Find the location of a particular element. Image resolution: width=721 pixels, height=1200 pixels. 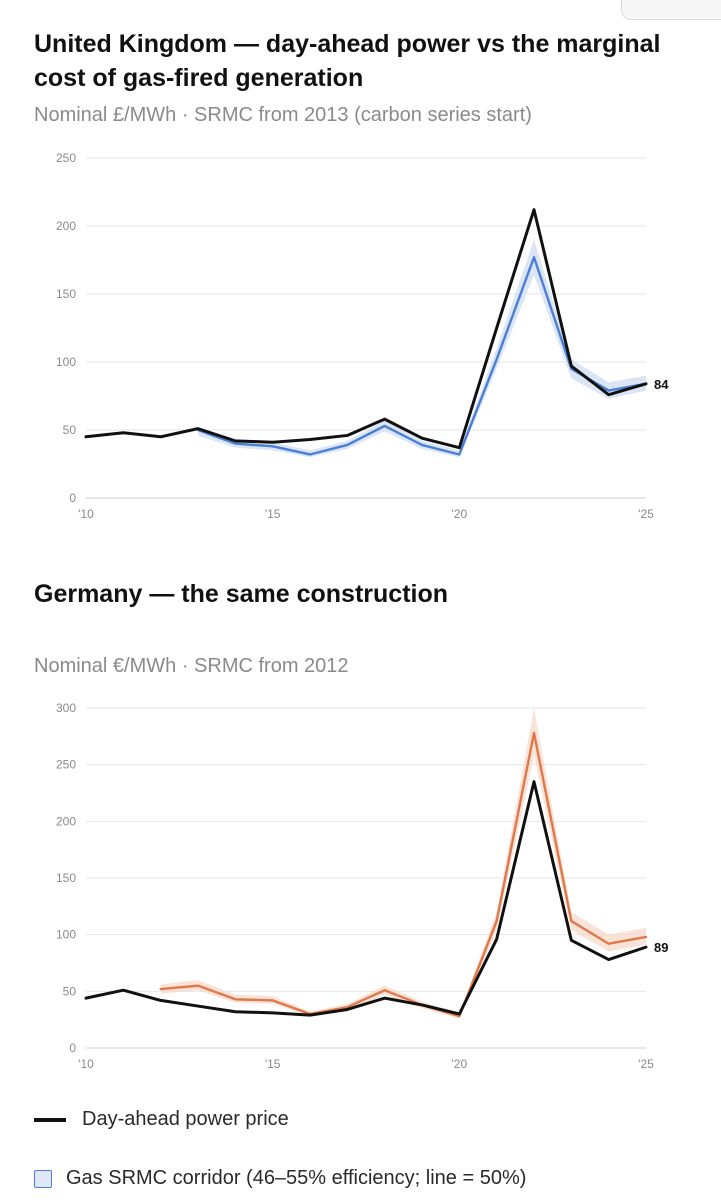

chart-title-germany: Germany — the same construction is located at coordinates (241, 594).